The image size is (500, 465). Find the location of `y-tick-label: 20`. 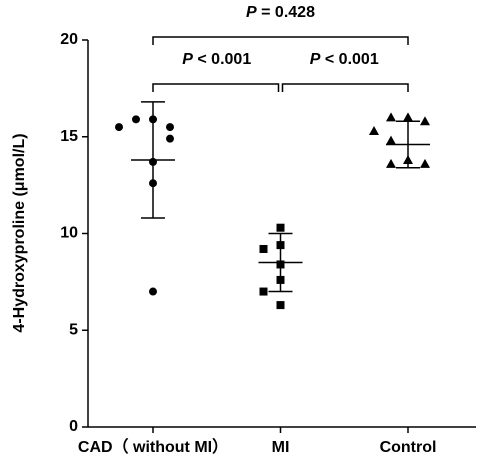

y-tick-label: 20 is located at coordinates (69, 39).